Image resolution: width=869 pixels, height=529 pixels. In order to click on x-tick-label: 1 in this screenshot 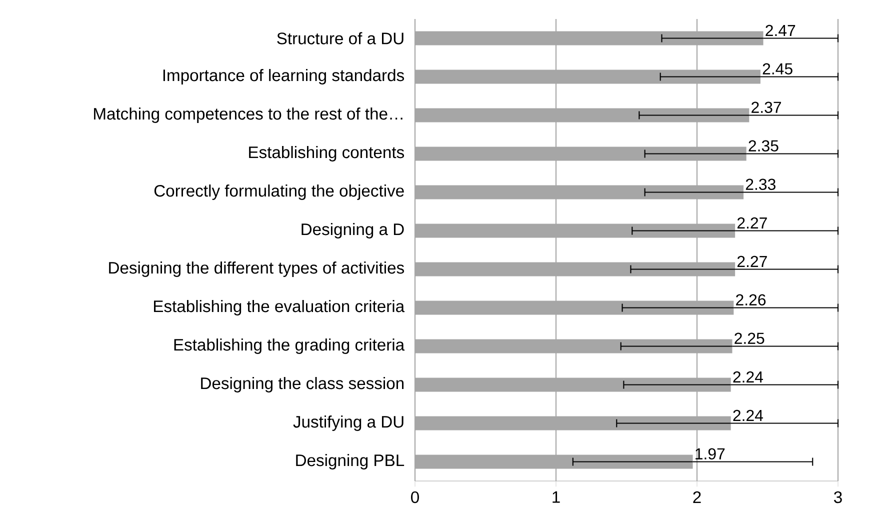, I will do `click(556, 497)`.